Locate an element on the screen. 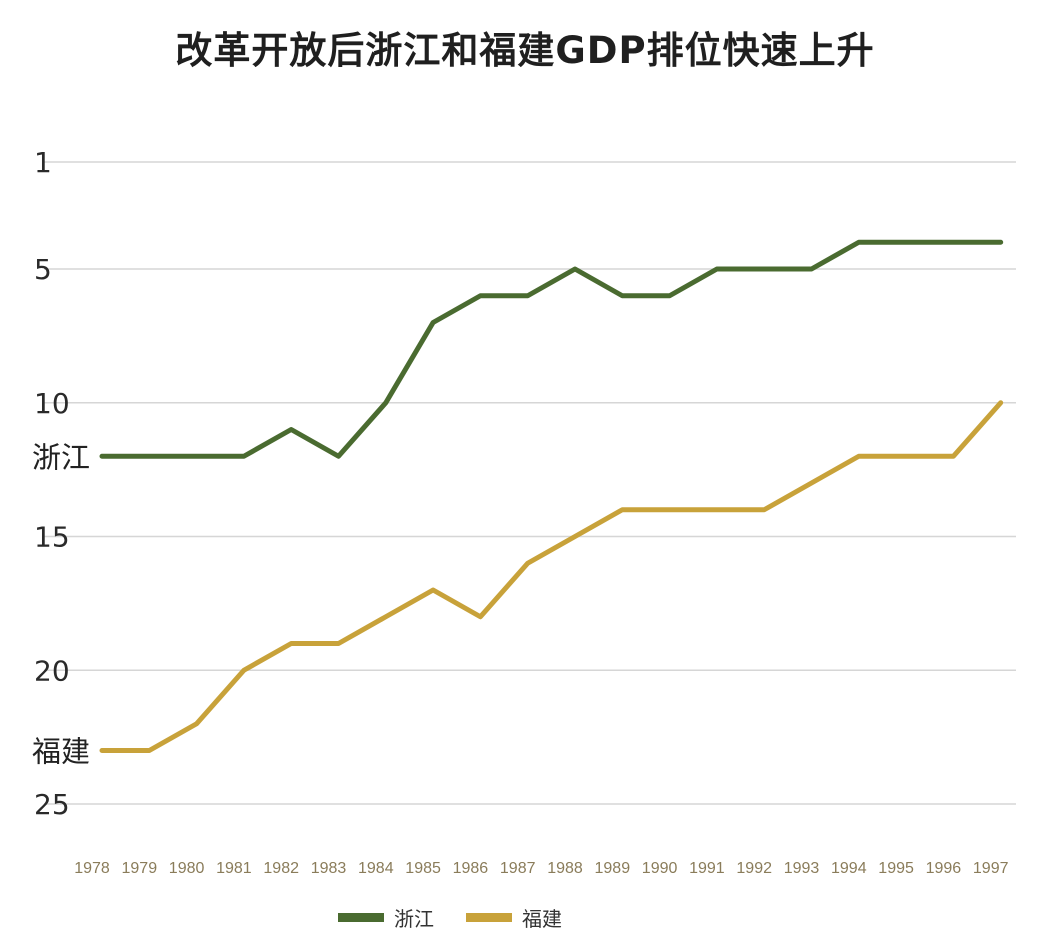 Image resolution: width=1050 pixels, height=952 pixels. x-tick-label: 1984 is located at coordinates (376, 868).